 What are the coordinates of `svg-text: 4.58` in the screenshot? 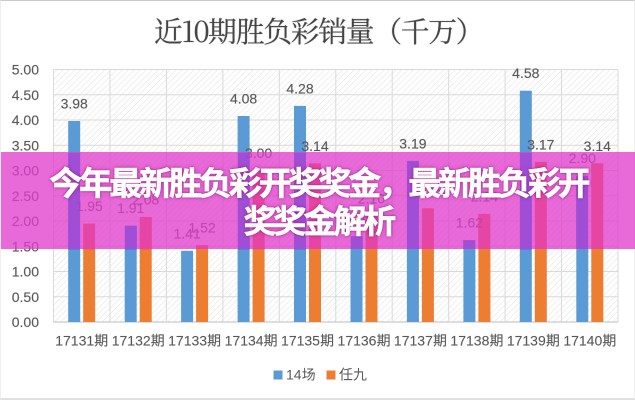 It's located at (525, 73).